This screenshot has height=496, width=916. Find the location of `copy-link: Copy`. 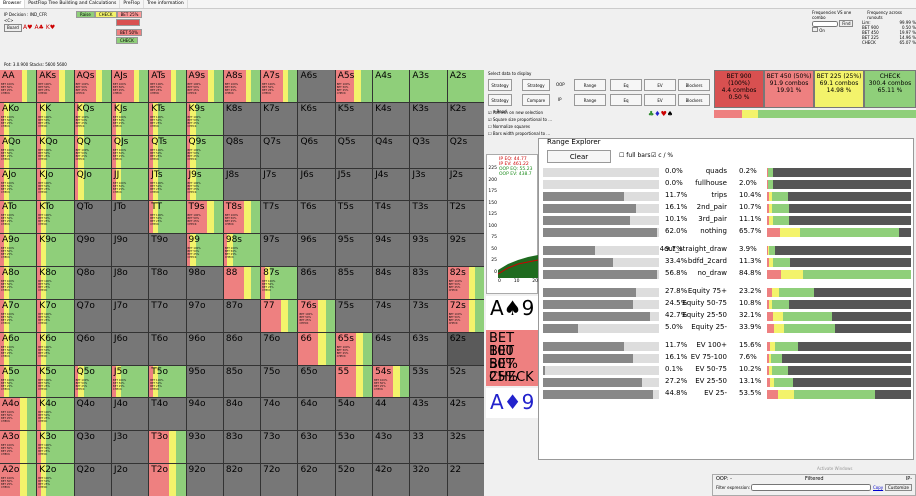

copy-link: Copy is located at coordinates (878, 487).